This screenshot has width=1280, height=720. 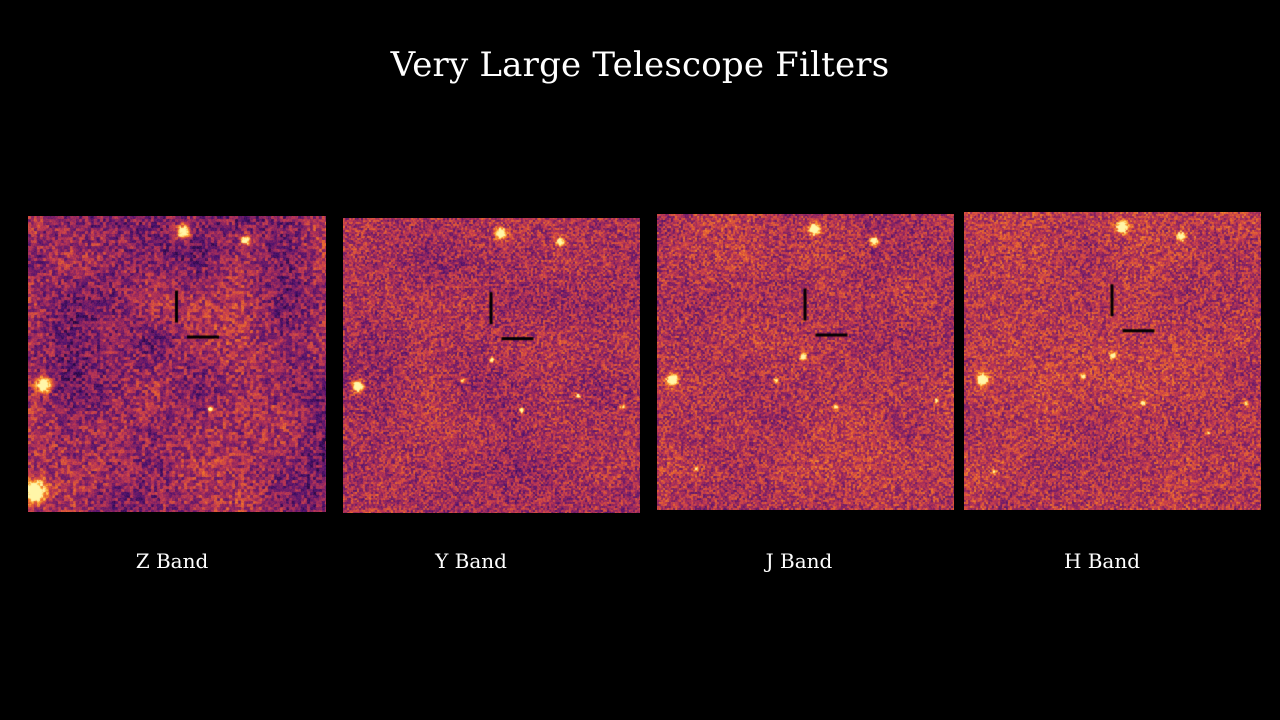 I want to click on z-band-noise-field, so click(x=177, y=364).